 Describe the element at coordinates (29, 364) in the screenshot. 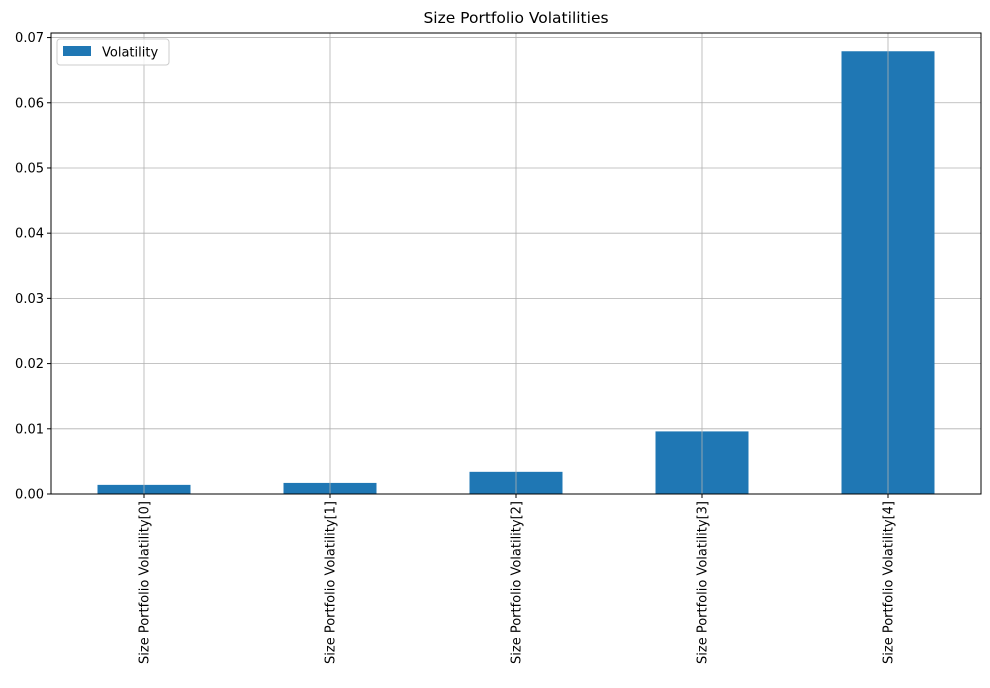

I see `y-tick-label: 0.02` at that location.